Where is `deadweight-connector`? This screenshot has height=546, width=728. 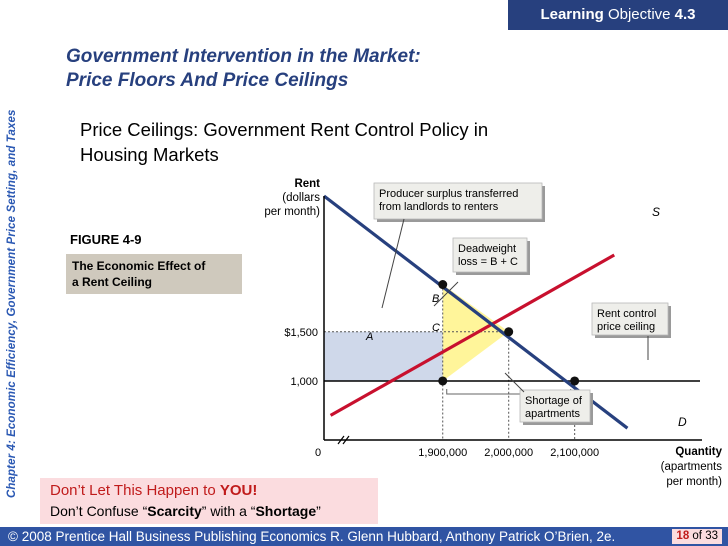
deadweight-connector is located at coordinates (446, 294).